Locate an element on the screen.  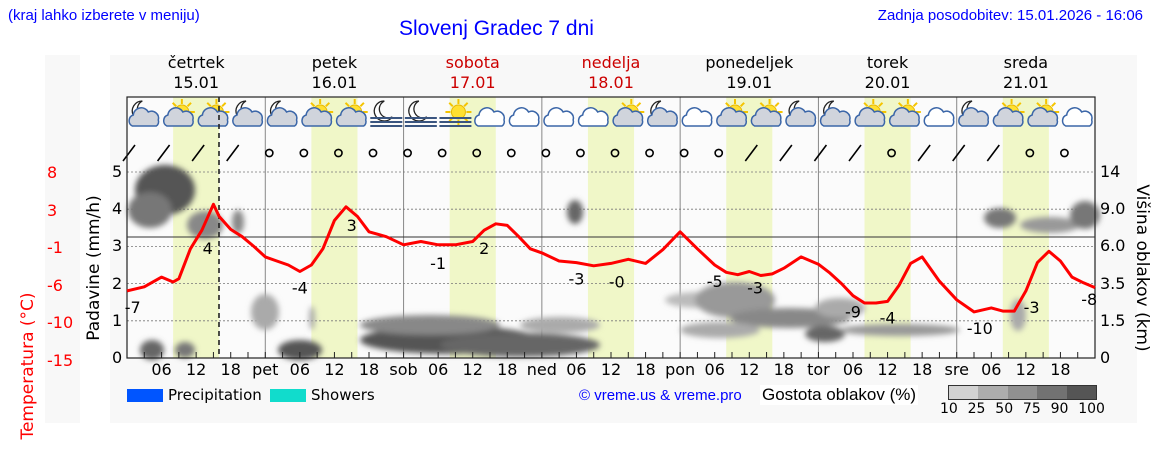
day-date: 19.01 is located at coordinates (749, 82).